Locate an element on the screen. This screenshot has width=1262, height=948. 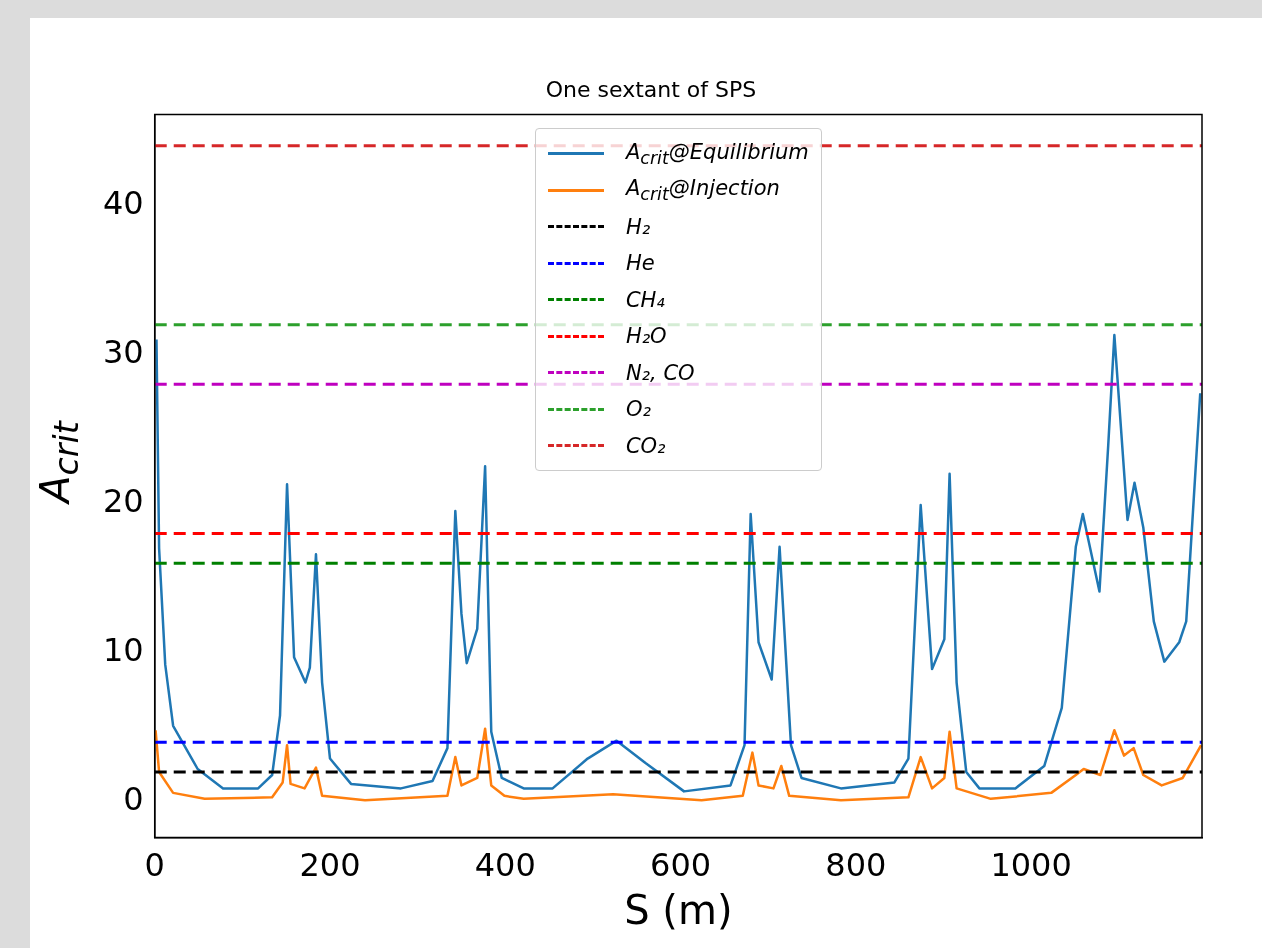
y-tick-label: 10 is located at coordinates (123, 650).